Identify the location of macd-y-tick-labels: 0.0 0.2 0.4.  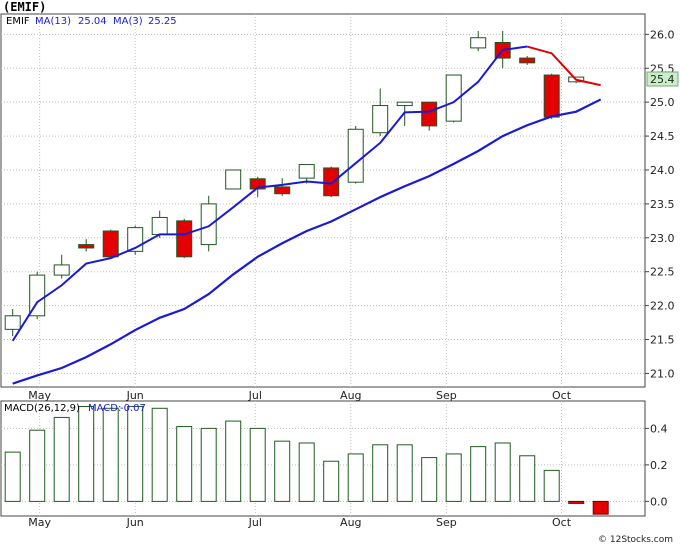
(659, 465).